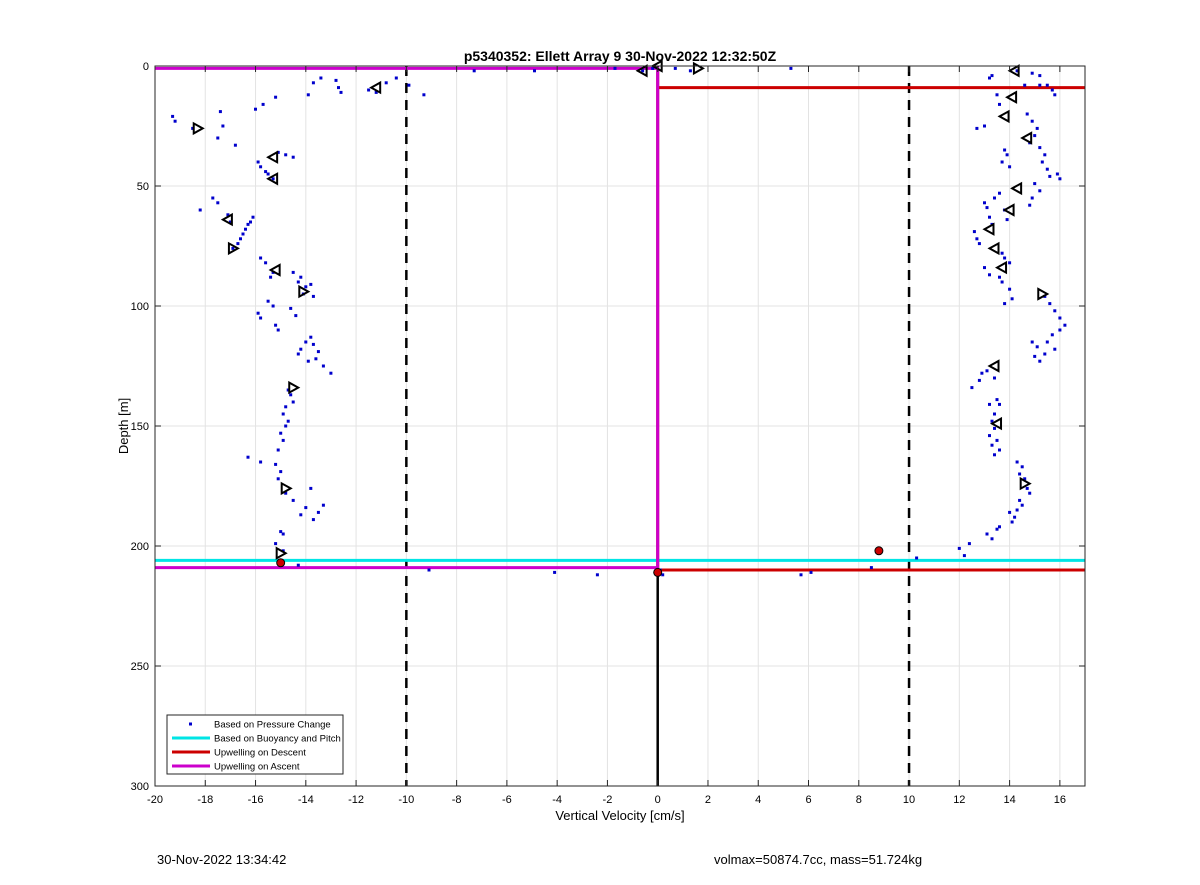  What do you see at coordinates (140, 787) in the screenshot?
I see `y-tick-label: 300` at bounding box center [140, 787].